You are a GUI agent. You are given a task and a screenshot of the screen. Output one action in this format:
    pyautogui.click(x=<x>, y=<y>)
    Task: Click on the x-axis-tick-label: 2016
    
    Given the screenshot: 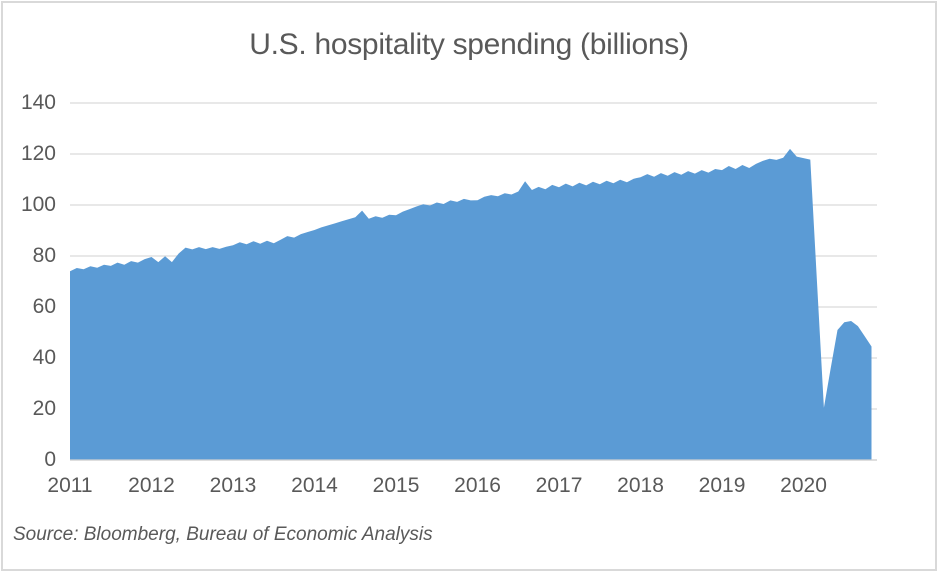 What is the action you would take?
    pyautogui.click(x=477, y=485)
    